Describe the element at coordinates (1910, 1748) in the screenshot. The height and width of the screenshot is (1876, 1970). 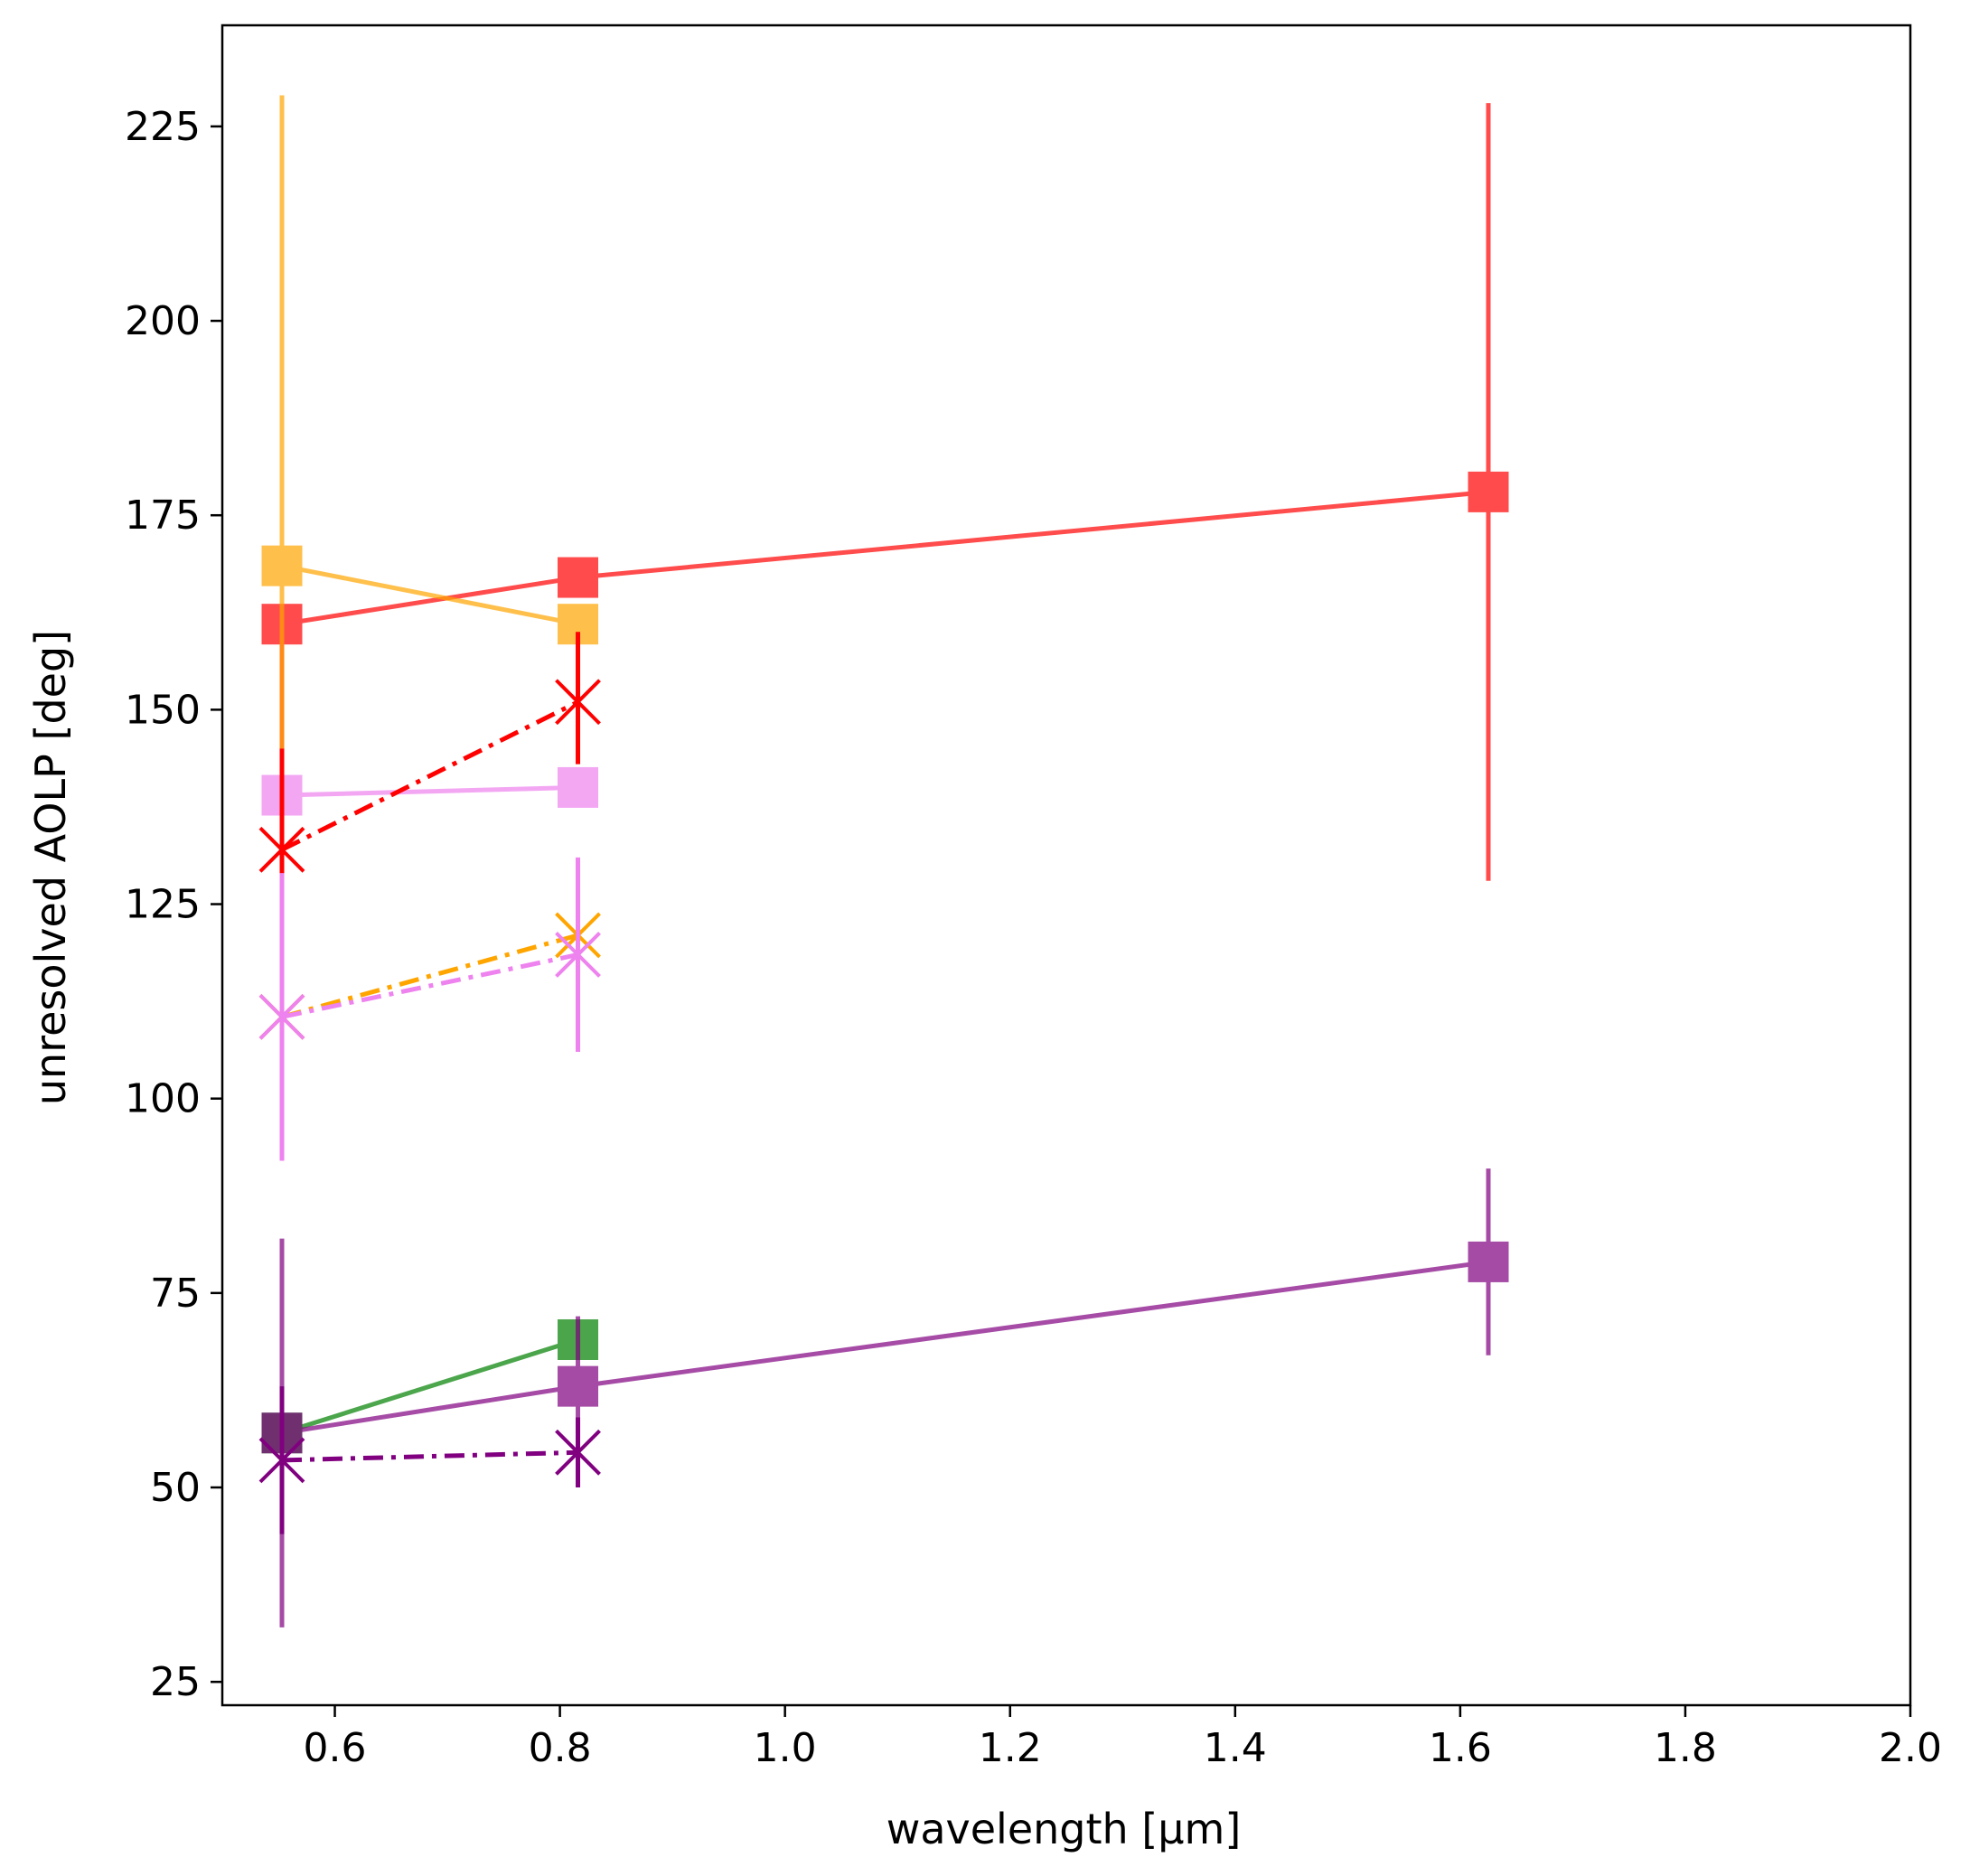
I see `x-tick-label-8: 2.0` at that location.